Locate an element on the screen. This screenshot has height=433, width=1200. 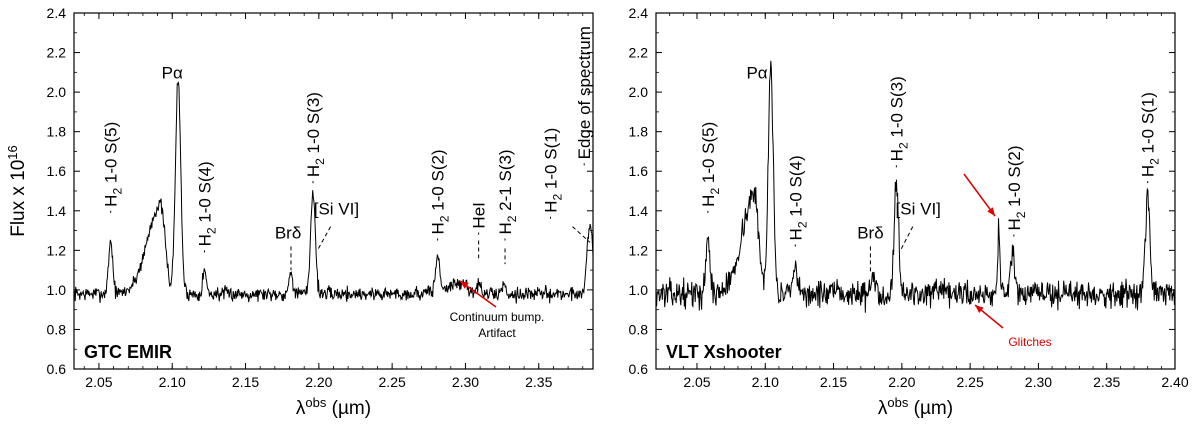
panel-label-vlt-xshooter: VLT Xshooter is located at coordinates (724, 352).